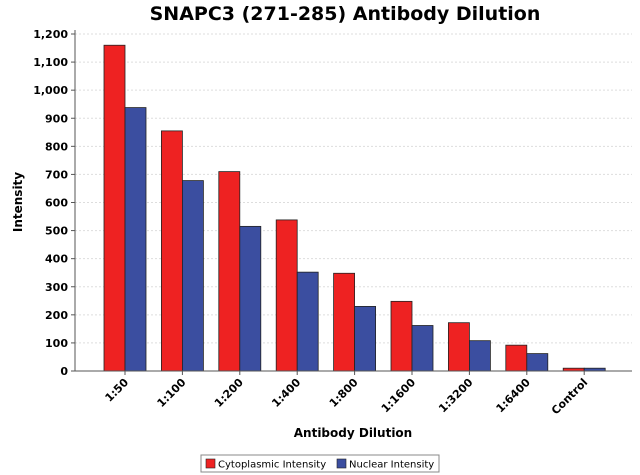 The width and height of the screenshot is (640, 475). I want to click on x-tick-label: 1:200, so click(229, 393).